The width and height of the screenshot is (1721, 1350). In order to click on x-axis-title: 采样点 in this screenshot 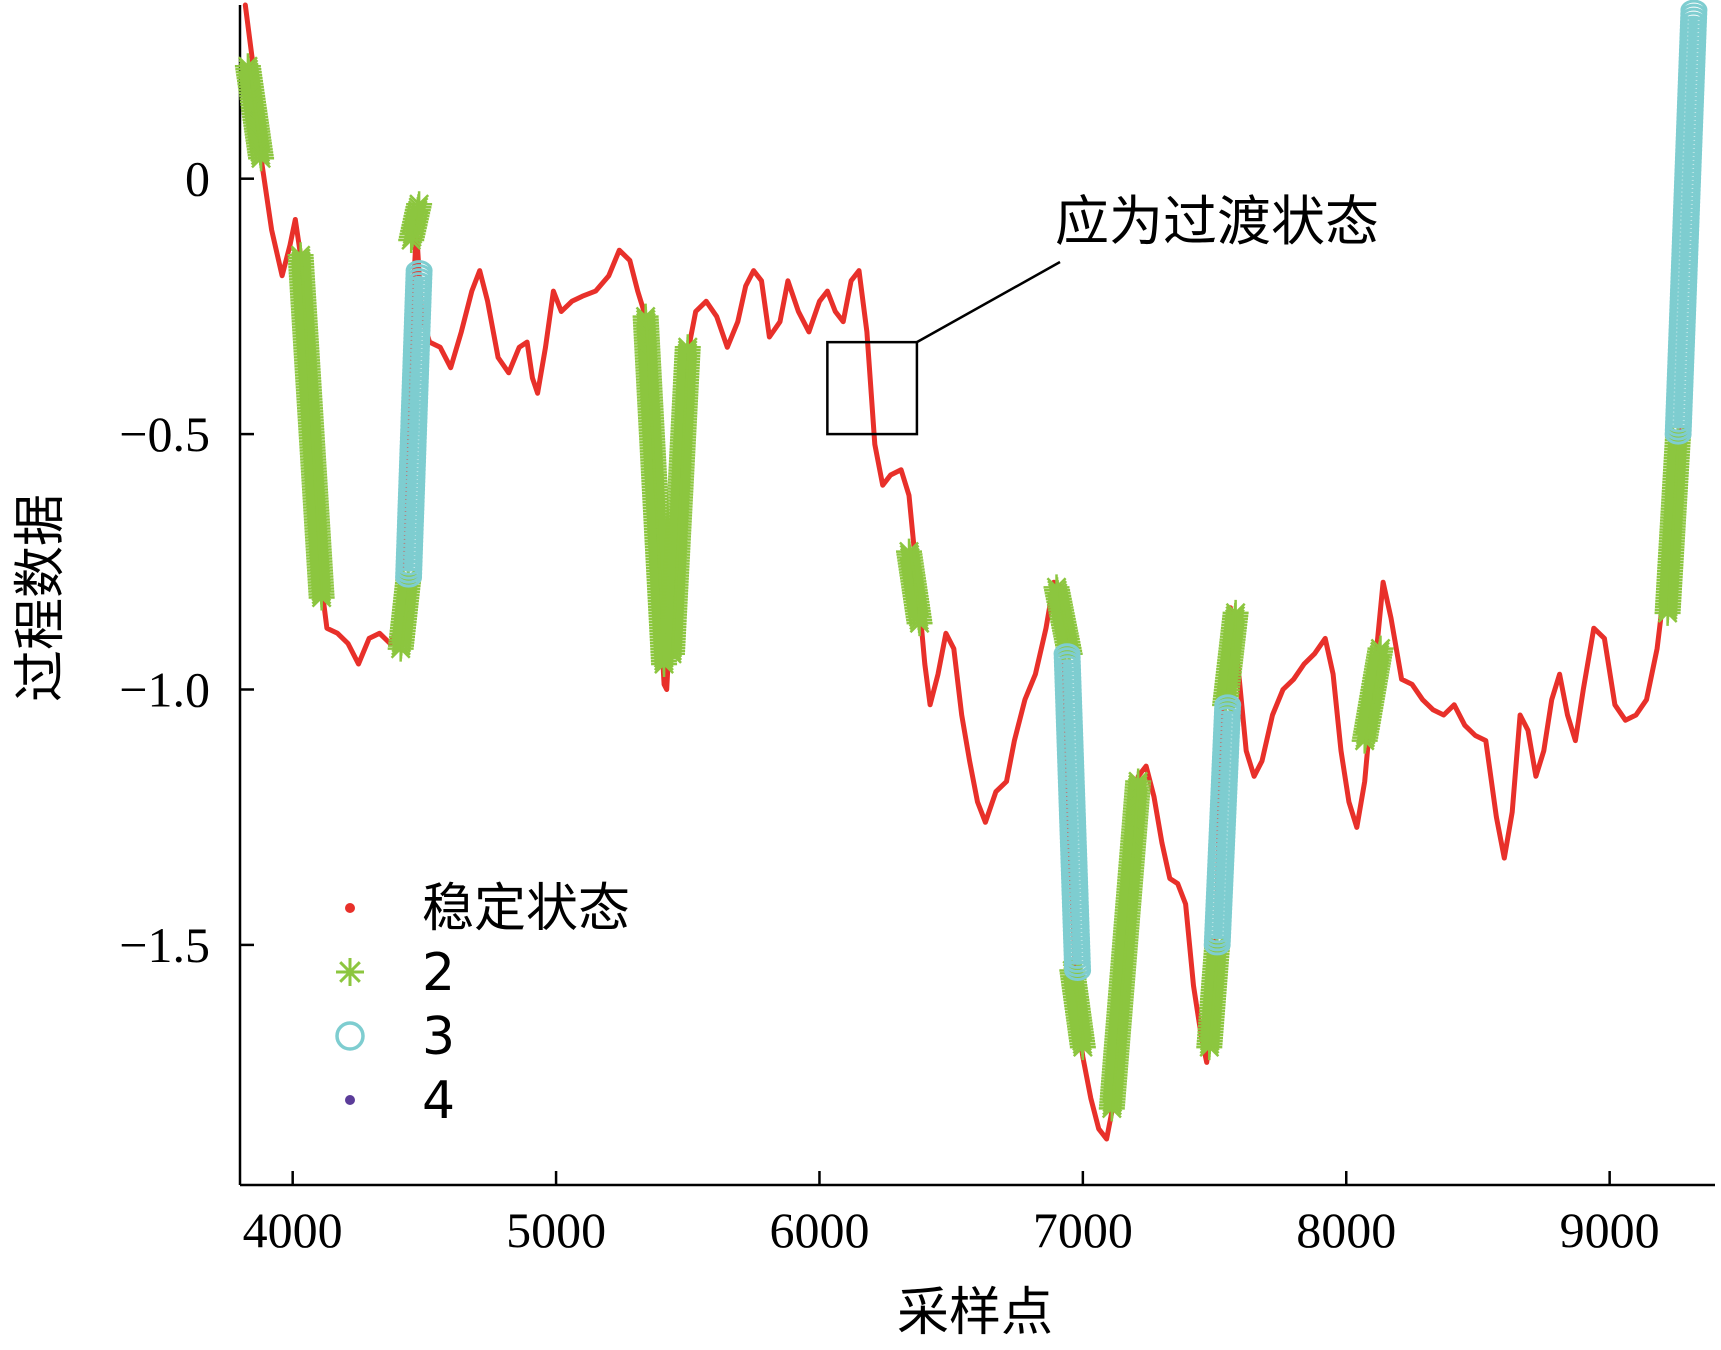, I will do `click(975, 1313)`.